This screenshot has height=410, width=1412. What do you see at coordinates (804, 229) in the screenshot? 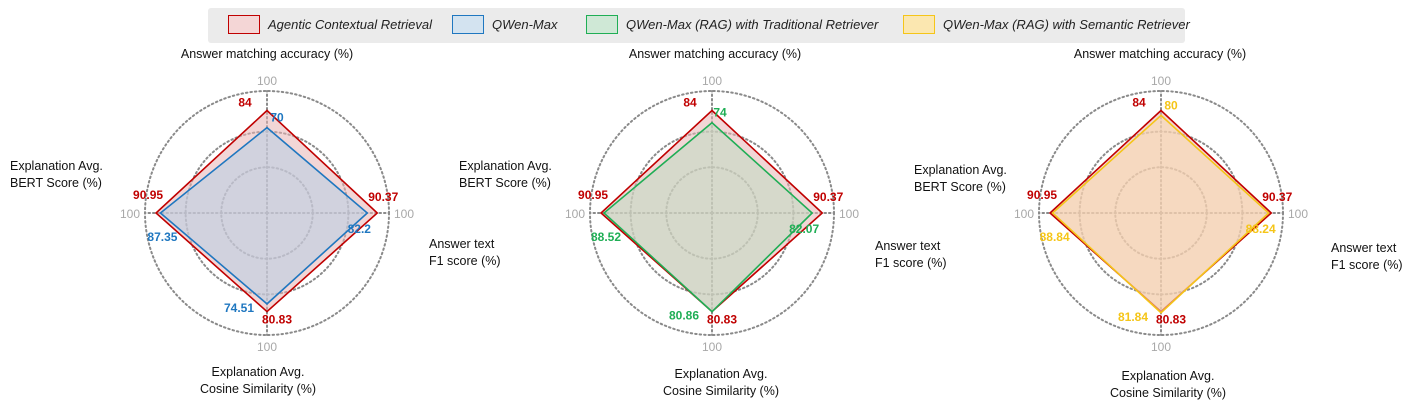
I see `data-label: 82.07` at bounding box center [804, 229].